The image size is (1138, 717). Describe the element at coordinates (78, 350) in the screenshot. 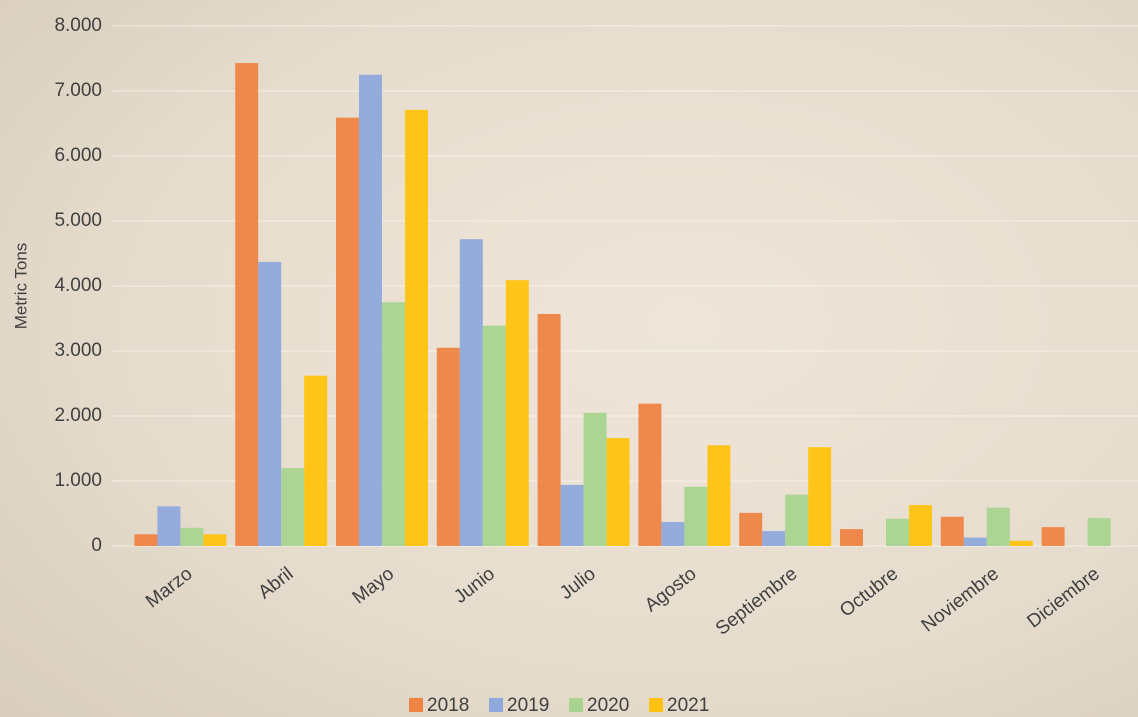

I see `y-tick-label: 3.000` at that location.